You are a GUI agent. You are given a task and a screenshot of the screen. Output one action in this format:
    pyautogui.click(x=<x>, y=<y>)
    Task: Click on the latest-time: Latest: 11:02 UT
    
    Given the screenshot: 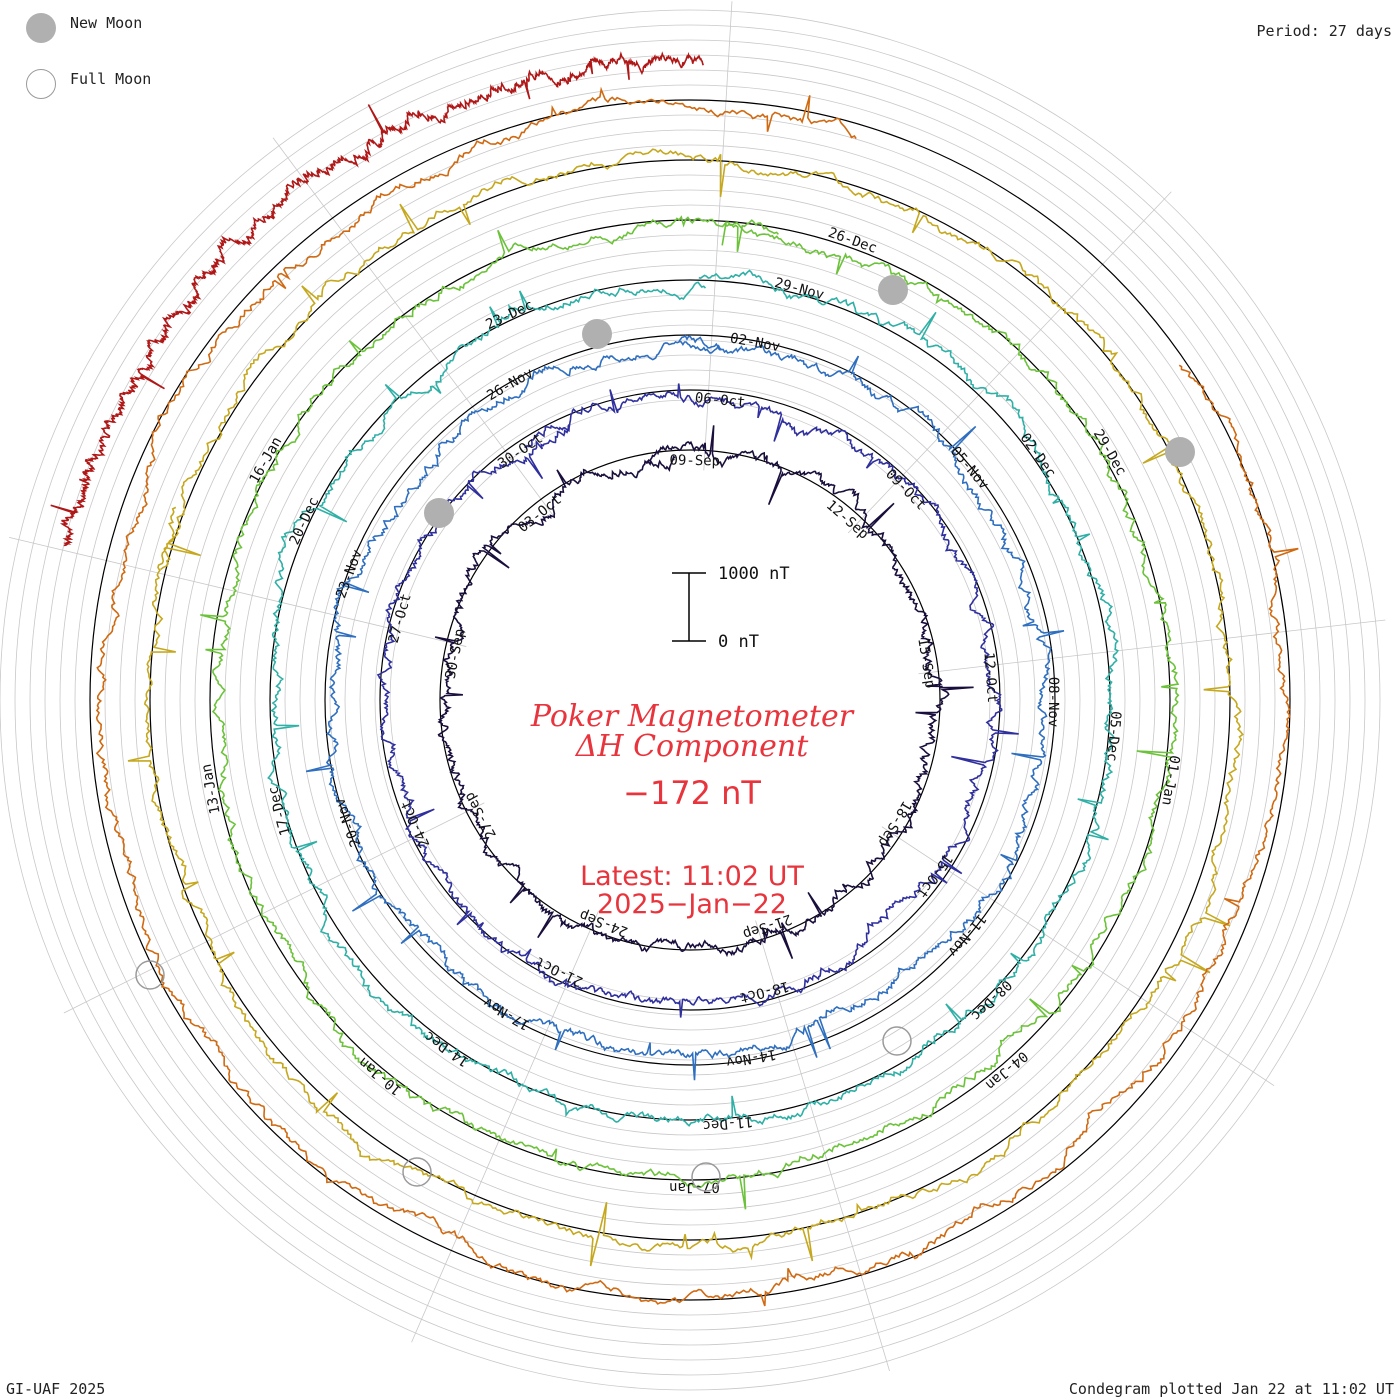 What is the action you would take?
    pyautogui.click(x=692, y=876)
    